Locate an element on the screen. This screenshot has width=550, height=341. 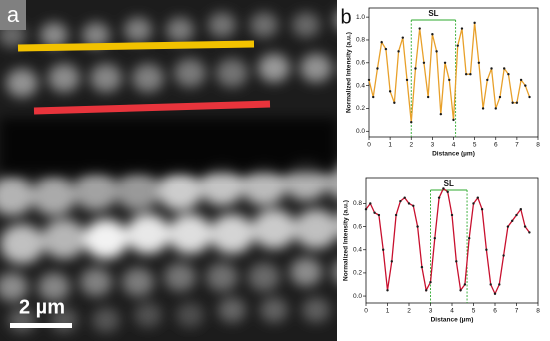
label-box is located at coordinates (13, 15).